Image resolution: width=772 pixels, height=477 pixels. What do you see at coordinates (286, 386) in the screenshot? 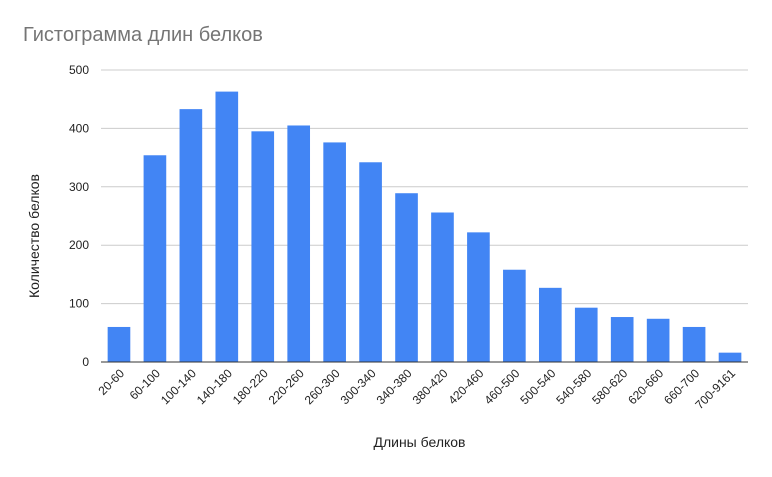
I see `x-tick-label: 220-260` at bounding box center [286, 386].